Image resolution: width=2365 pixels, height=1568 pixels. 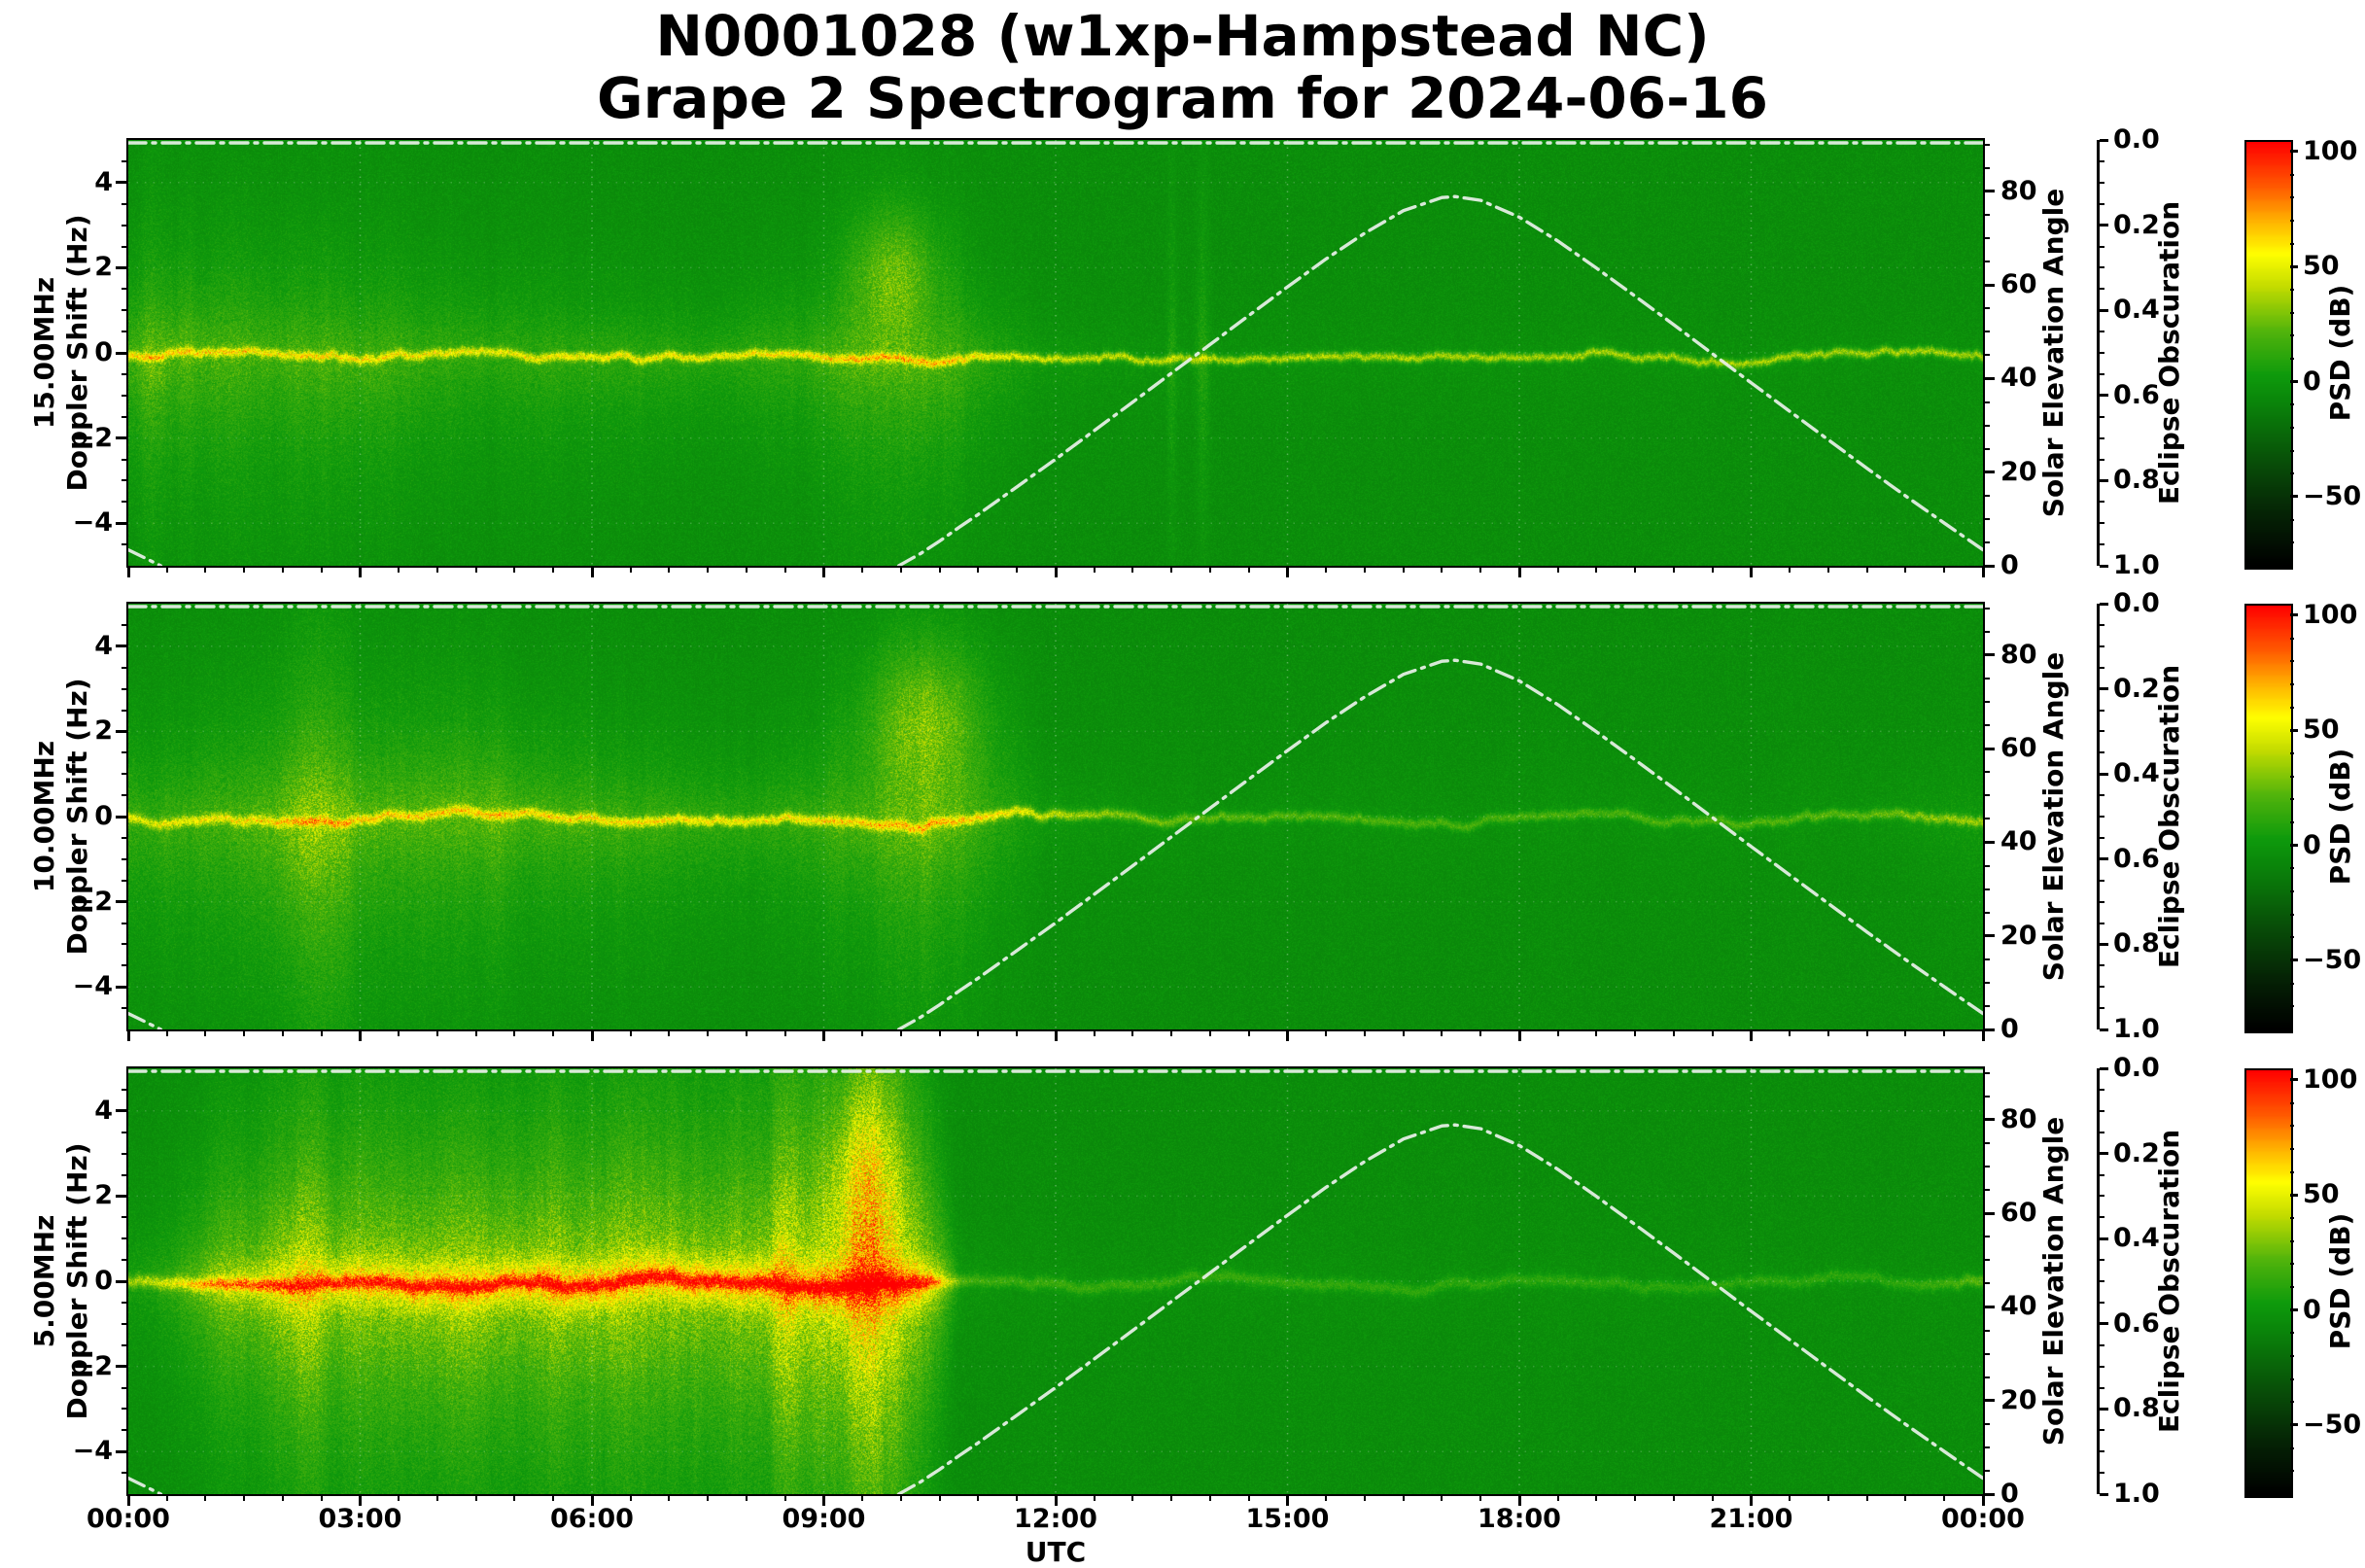 I want to click on eclipse-tick-label: 0.2, so click(x=2136, y=1152).